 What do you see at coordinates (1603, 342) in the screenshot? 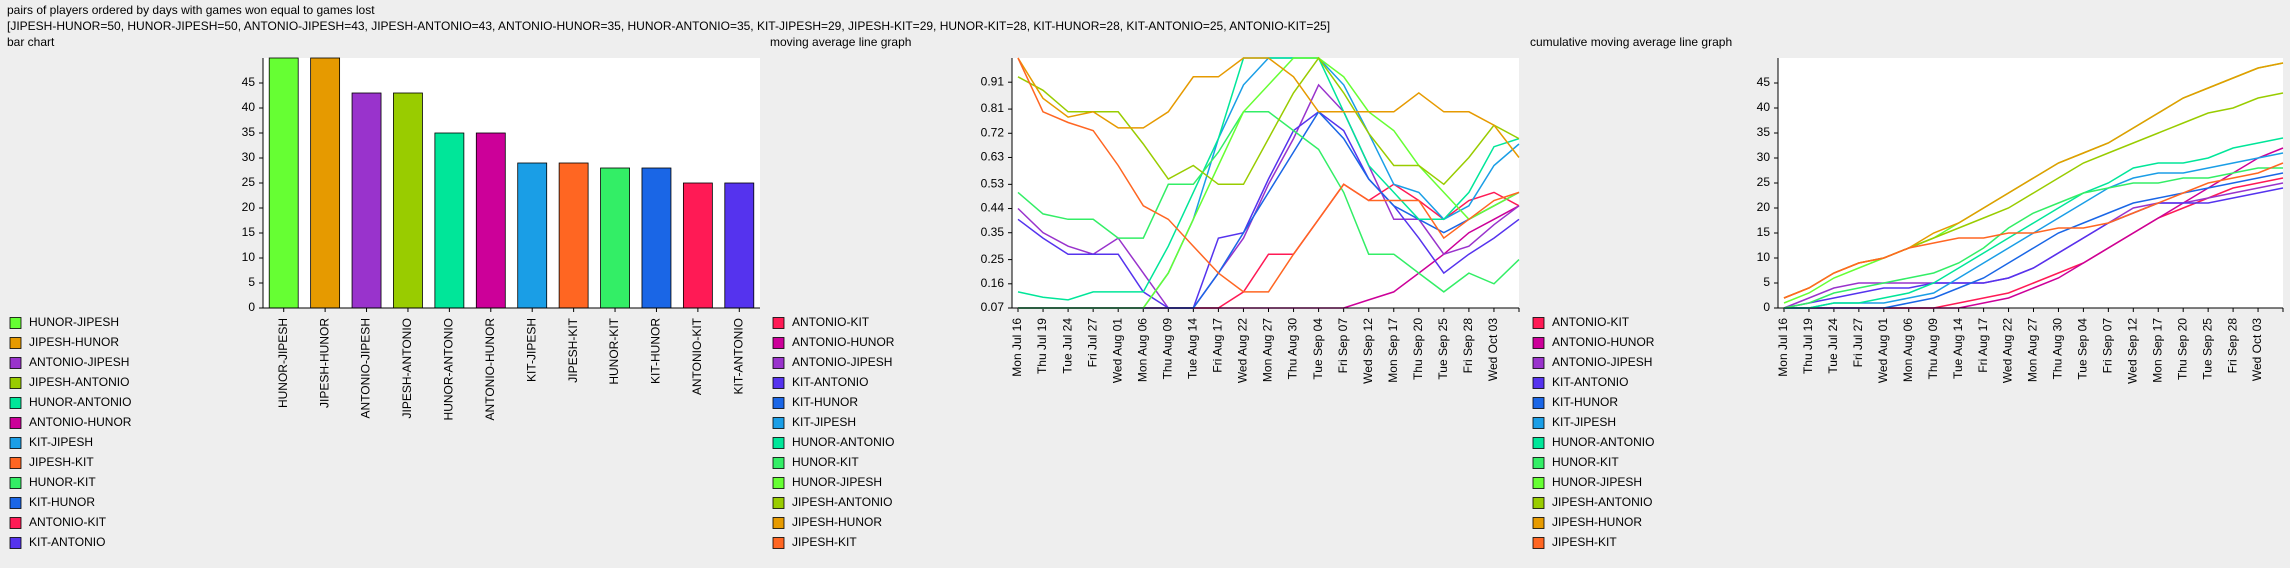
I see `legend-label: ANTONIO-HUNOR` at bounding box center [1603, 342].